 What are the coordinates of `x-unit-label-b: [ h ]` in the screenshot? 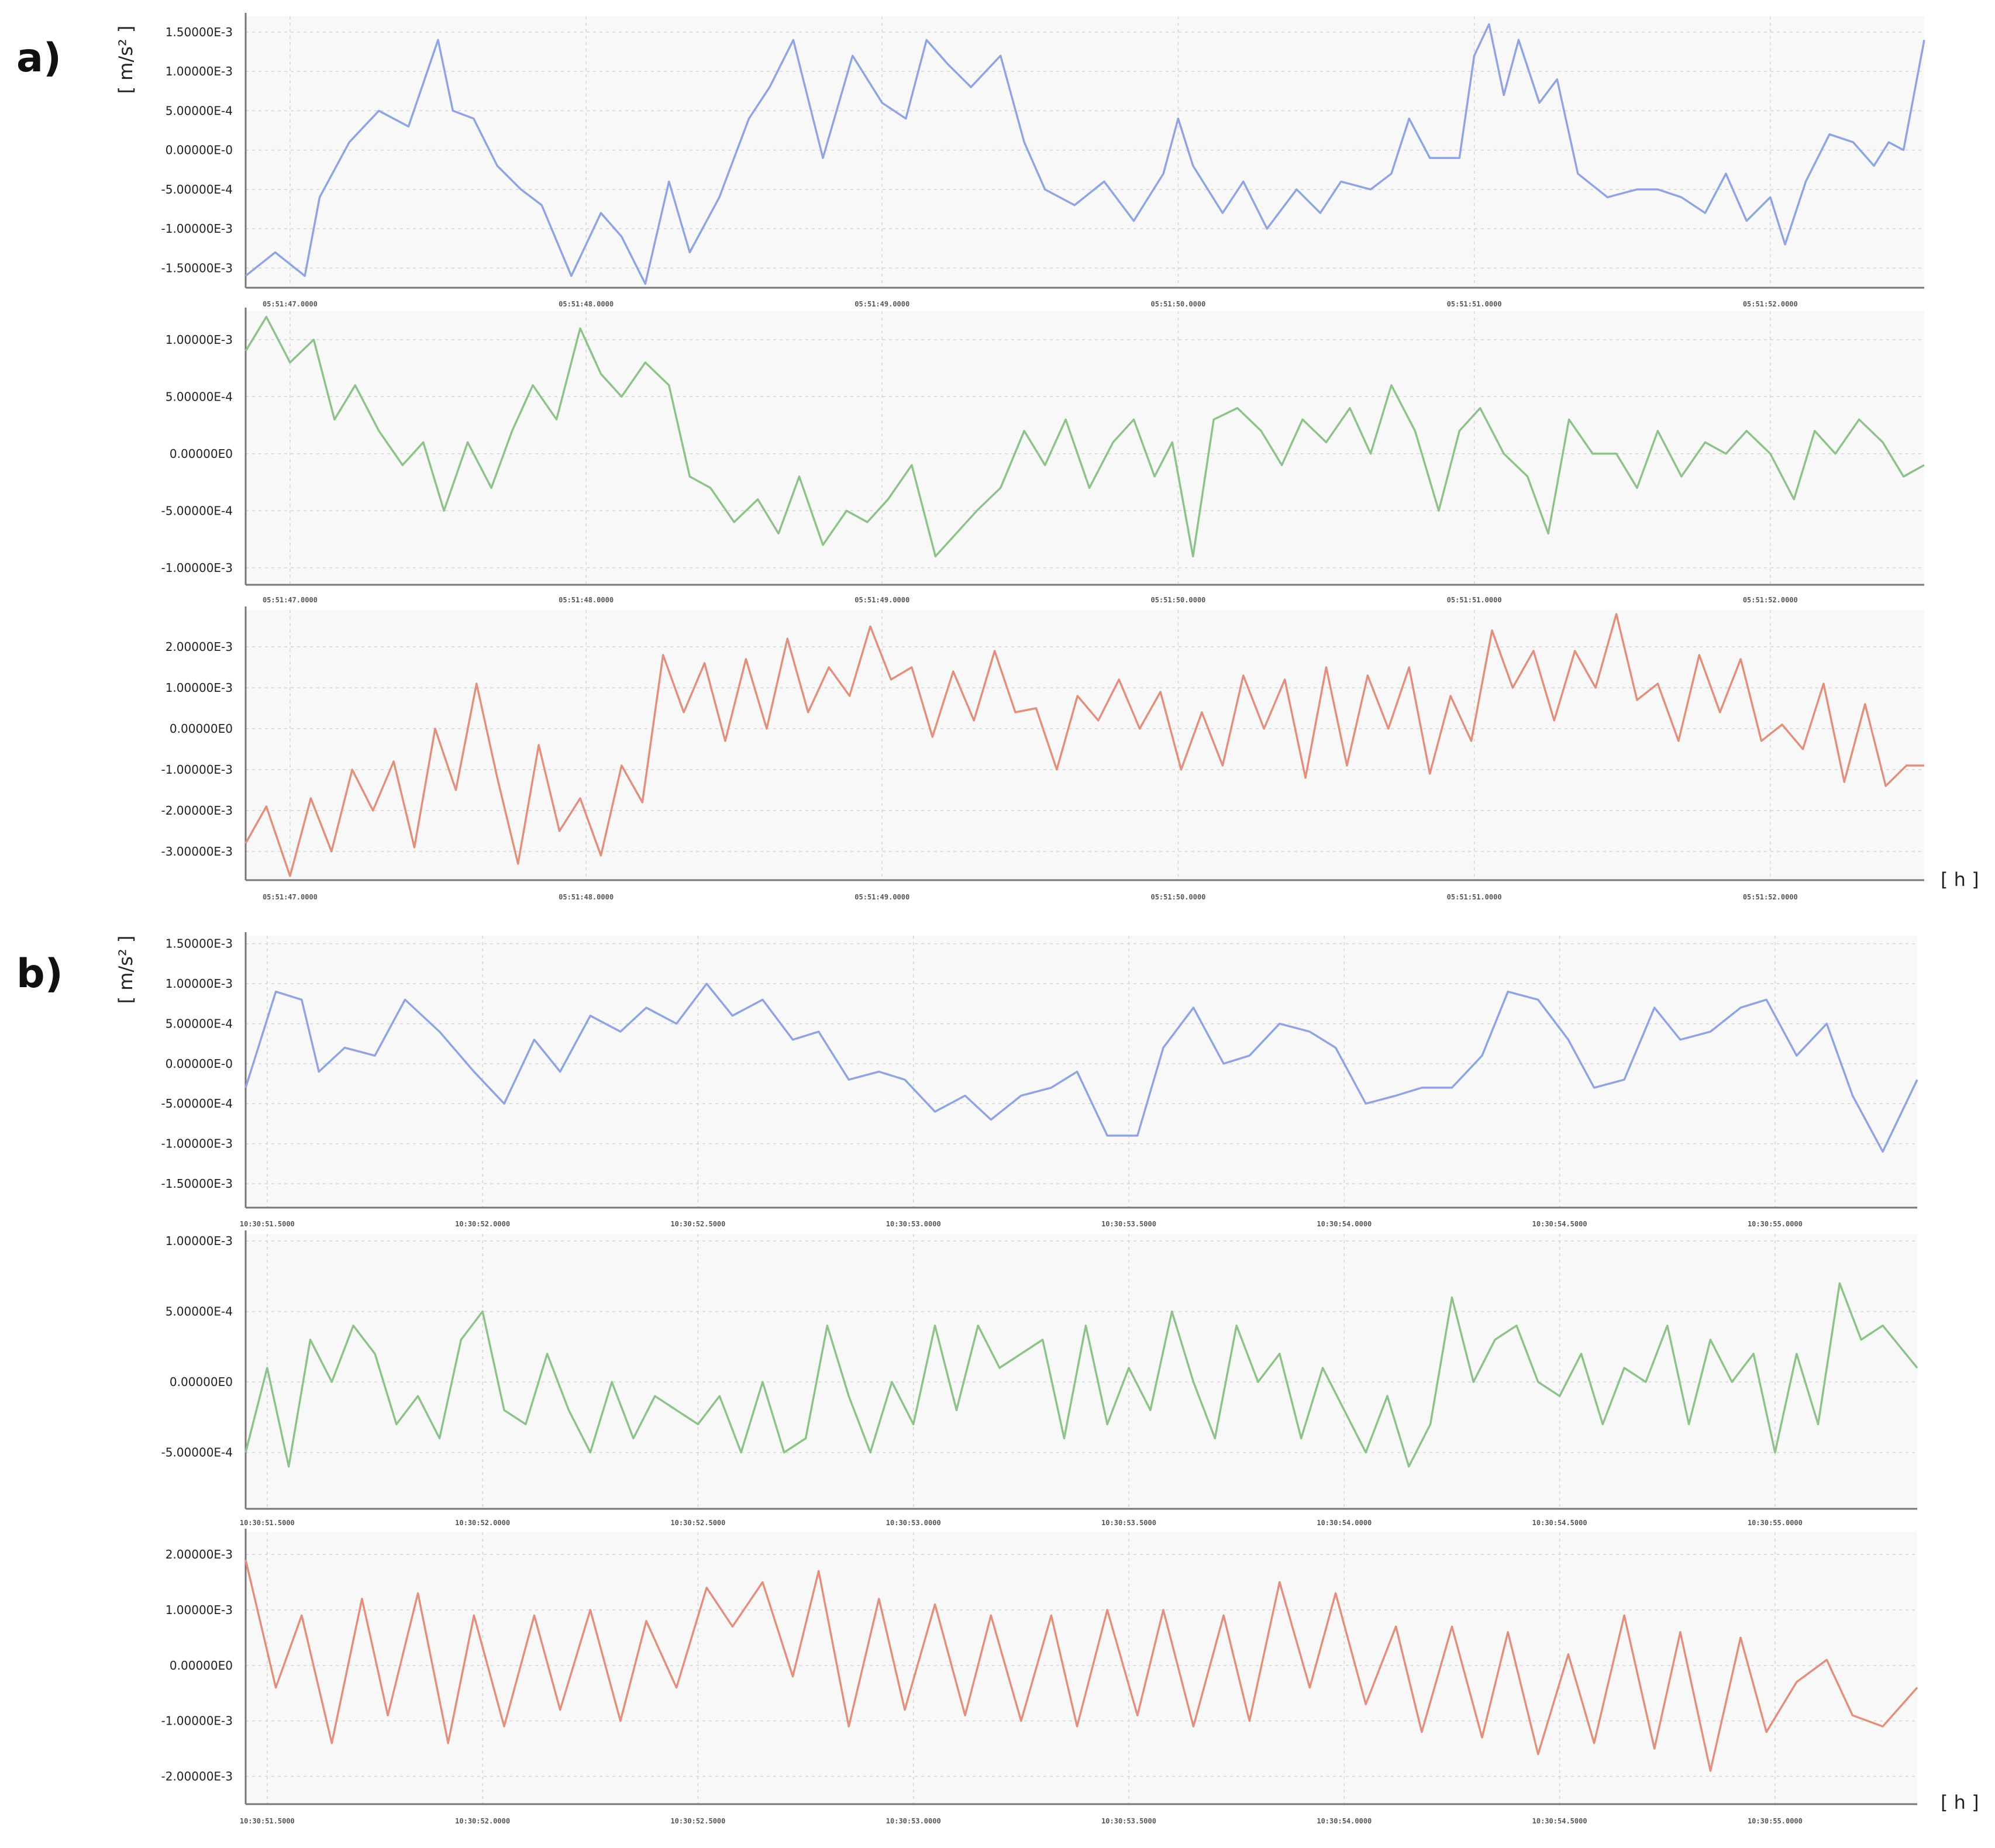 It's located at (1960, 1802).